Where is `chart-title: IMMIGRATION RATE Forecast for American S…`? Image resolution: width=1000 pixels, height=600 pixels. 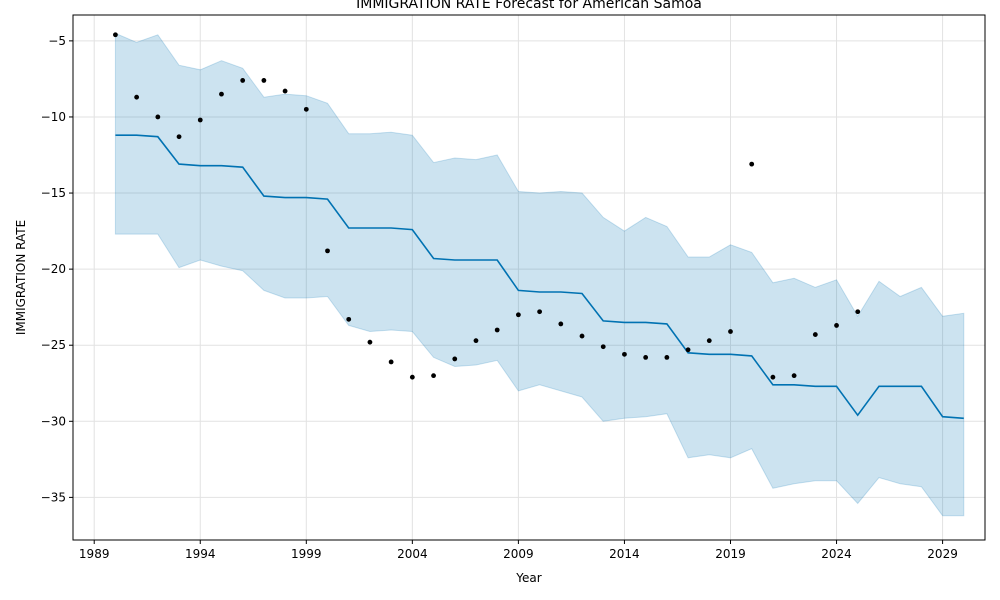
chart-title: IMMIGRATION RATE Forecast for American S… is located at coordinates (529, 6).